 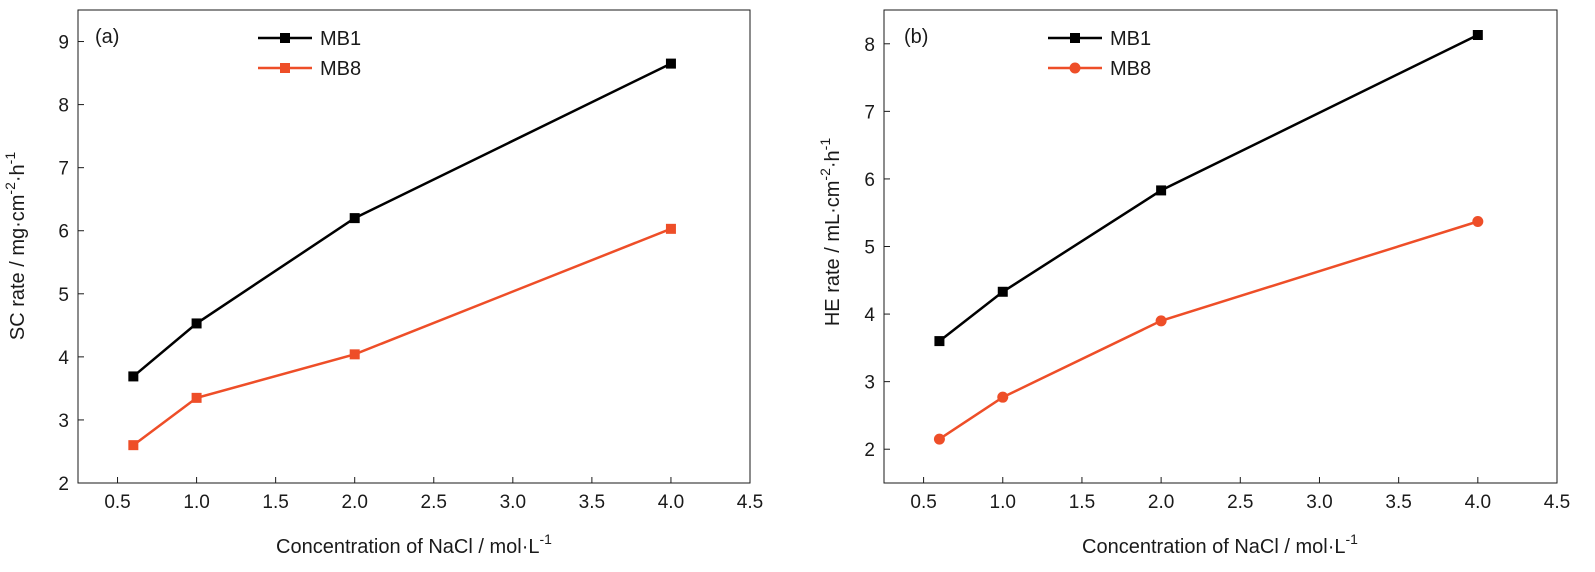 I want to click on y-tick-label: 9, so click(x=63, y=43).